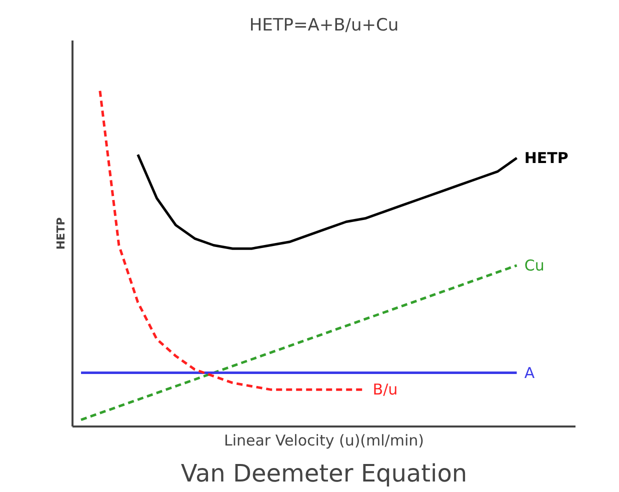 Image resolution: width=619 pixels, height=492 pixels. What do you see at coordinates (324, 441) in the screenshot?
I see `x-axis-title: Linear Velocity (u)(ml/min)` at bounding box center [324, 441].